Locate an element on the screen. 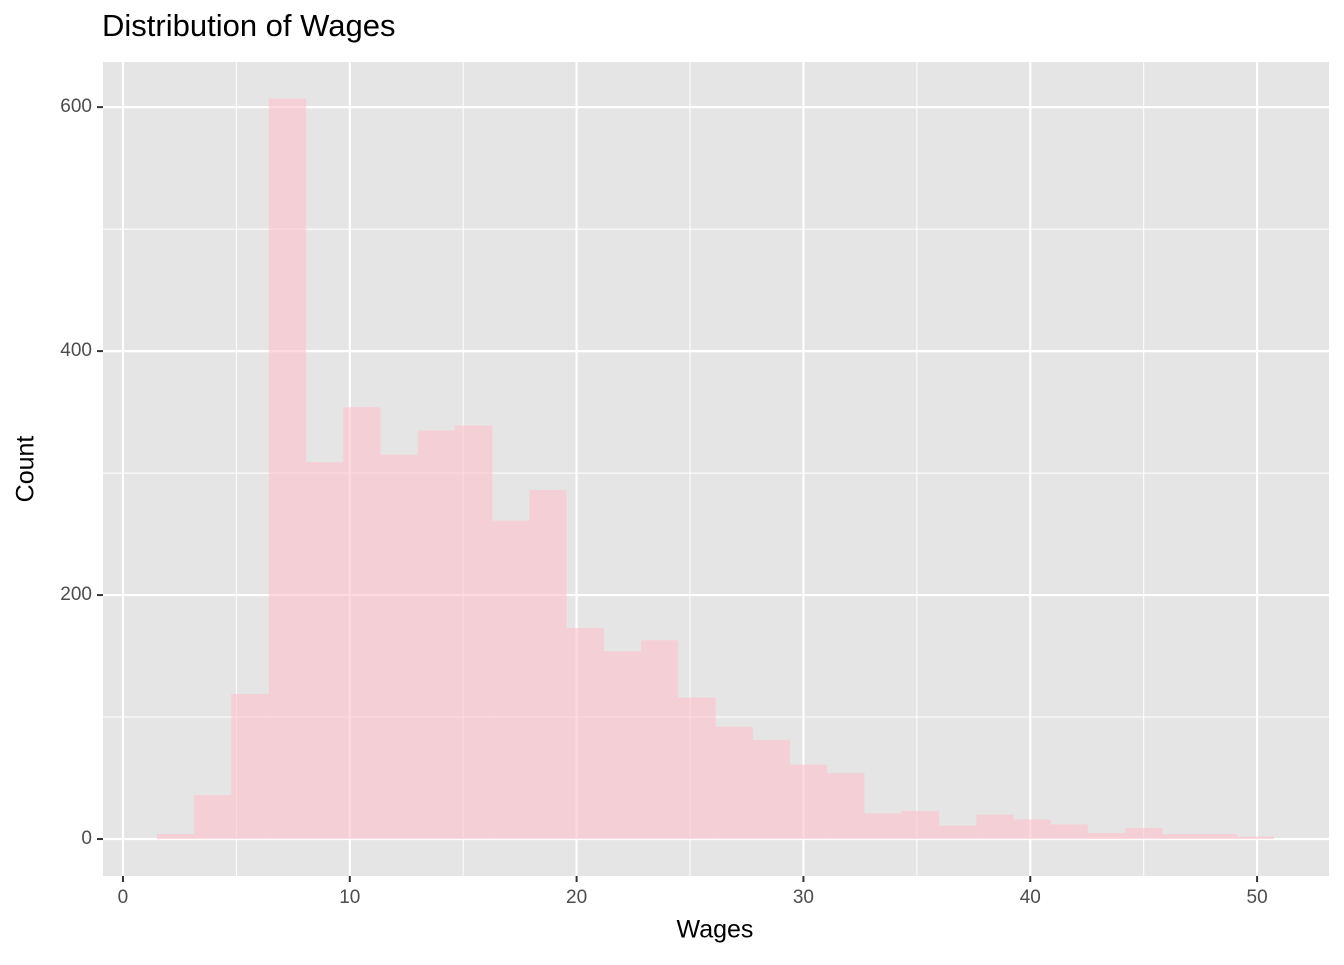  x-tick-label: 20 is located at coordinates (576, 897).